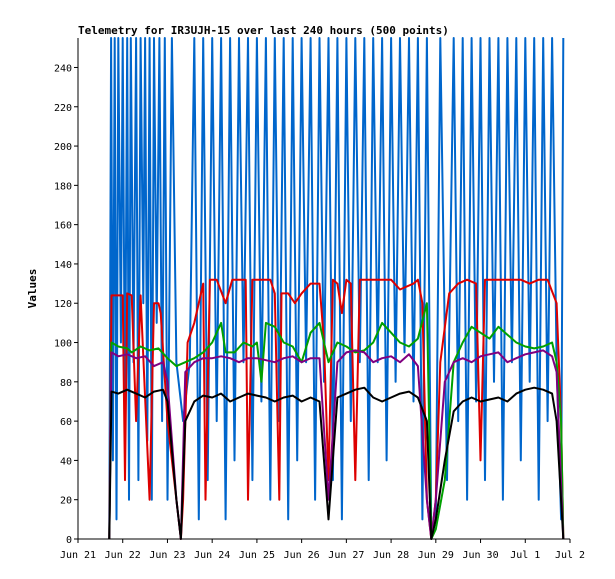 The width and height of the screenshot is (615, 579). I want to click on x-tick-label: Jun 29, so click(436, 555).